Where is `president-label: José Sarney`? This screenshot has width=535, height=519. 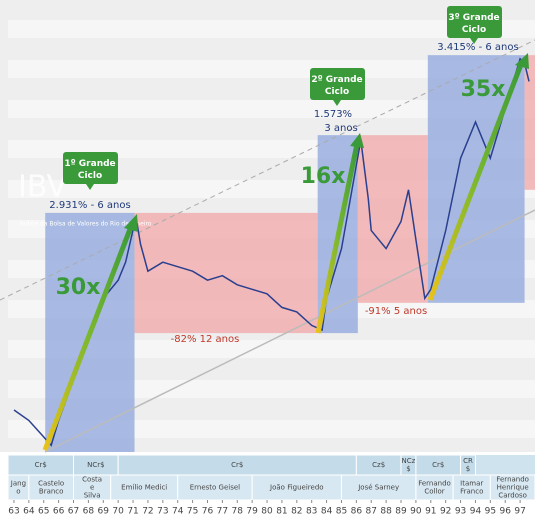
president-label: José Sarney is located at coordinates (378, 488).